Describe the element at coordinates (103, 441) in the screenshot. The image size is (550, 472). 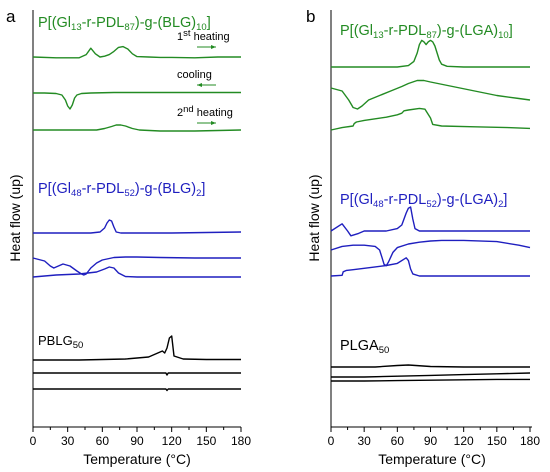
I see `panel-a-x-tick-label: 60` at that location.